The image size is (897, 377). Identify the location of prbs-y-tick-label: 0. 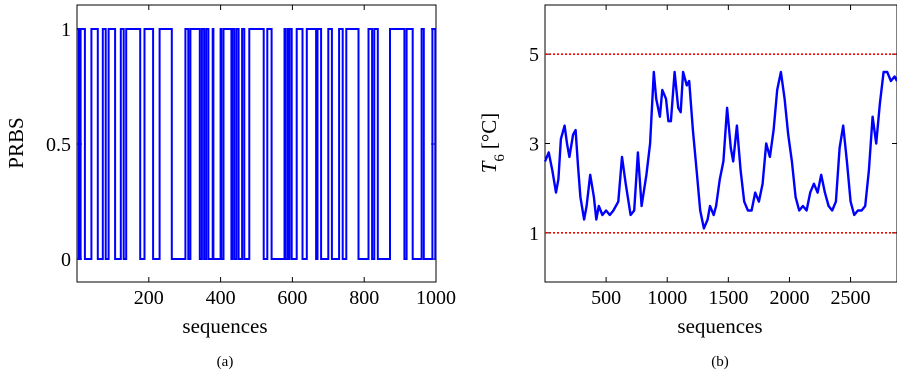
(66, 260).